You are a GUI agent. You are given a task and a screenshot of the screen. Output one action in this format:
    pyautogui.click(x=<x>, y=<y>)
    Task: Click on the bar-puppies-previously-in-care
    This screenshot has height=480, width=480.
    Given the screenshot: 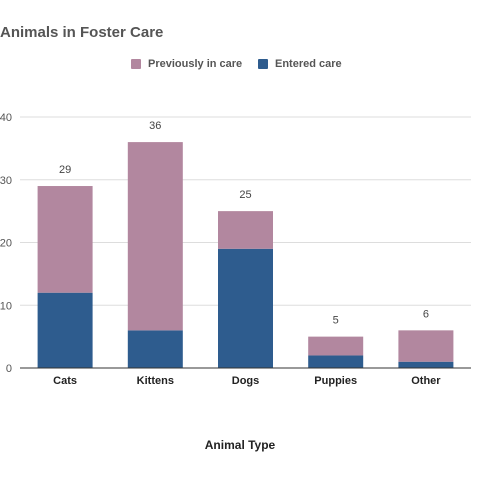 What is the action you would take?
    pyautogui.click(x=336, y=346)
    